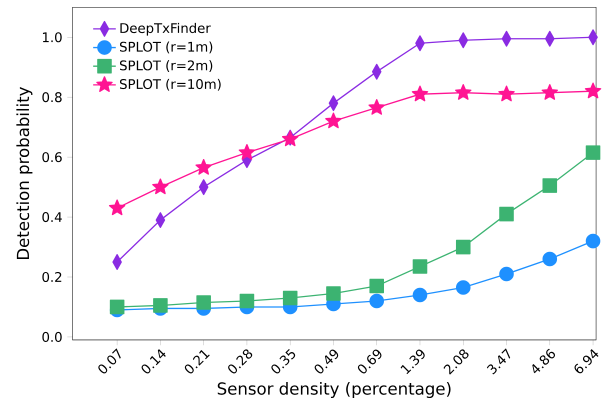 The height and width of the screenshot is (411, 602). I want to click on y-tick-label: 0.0, so click(52, 337).